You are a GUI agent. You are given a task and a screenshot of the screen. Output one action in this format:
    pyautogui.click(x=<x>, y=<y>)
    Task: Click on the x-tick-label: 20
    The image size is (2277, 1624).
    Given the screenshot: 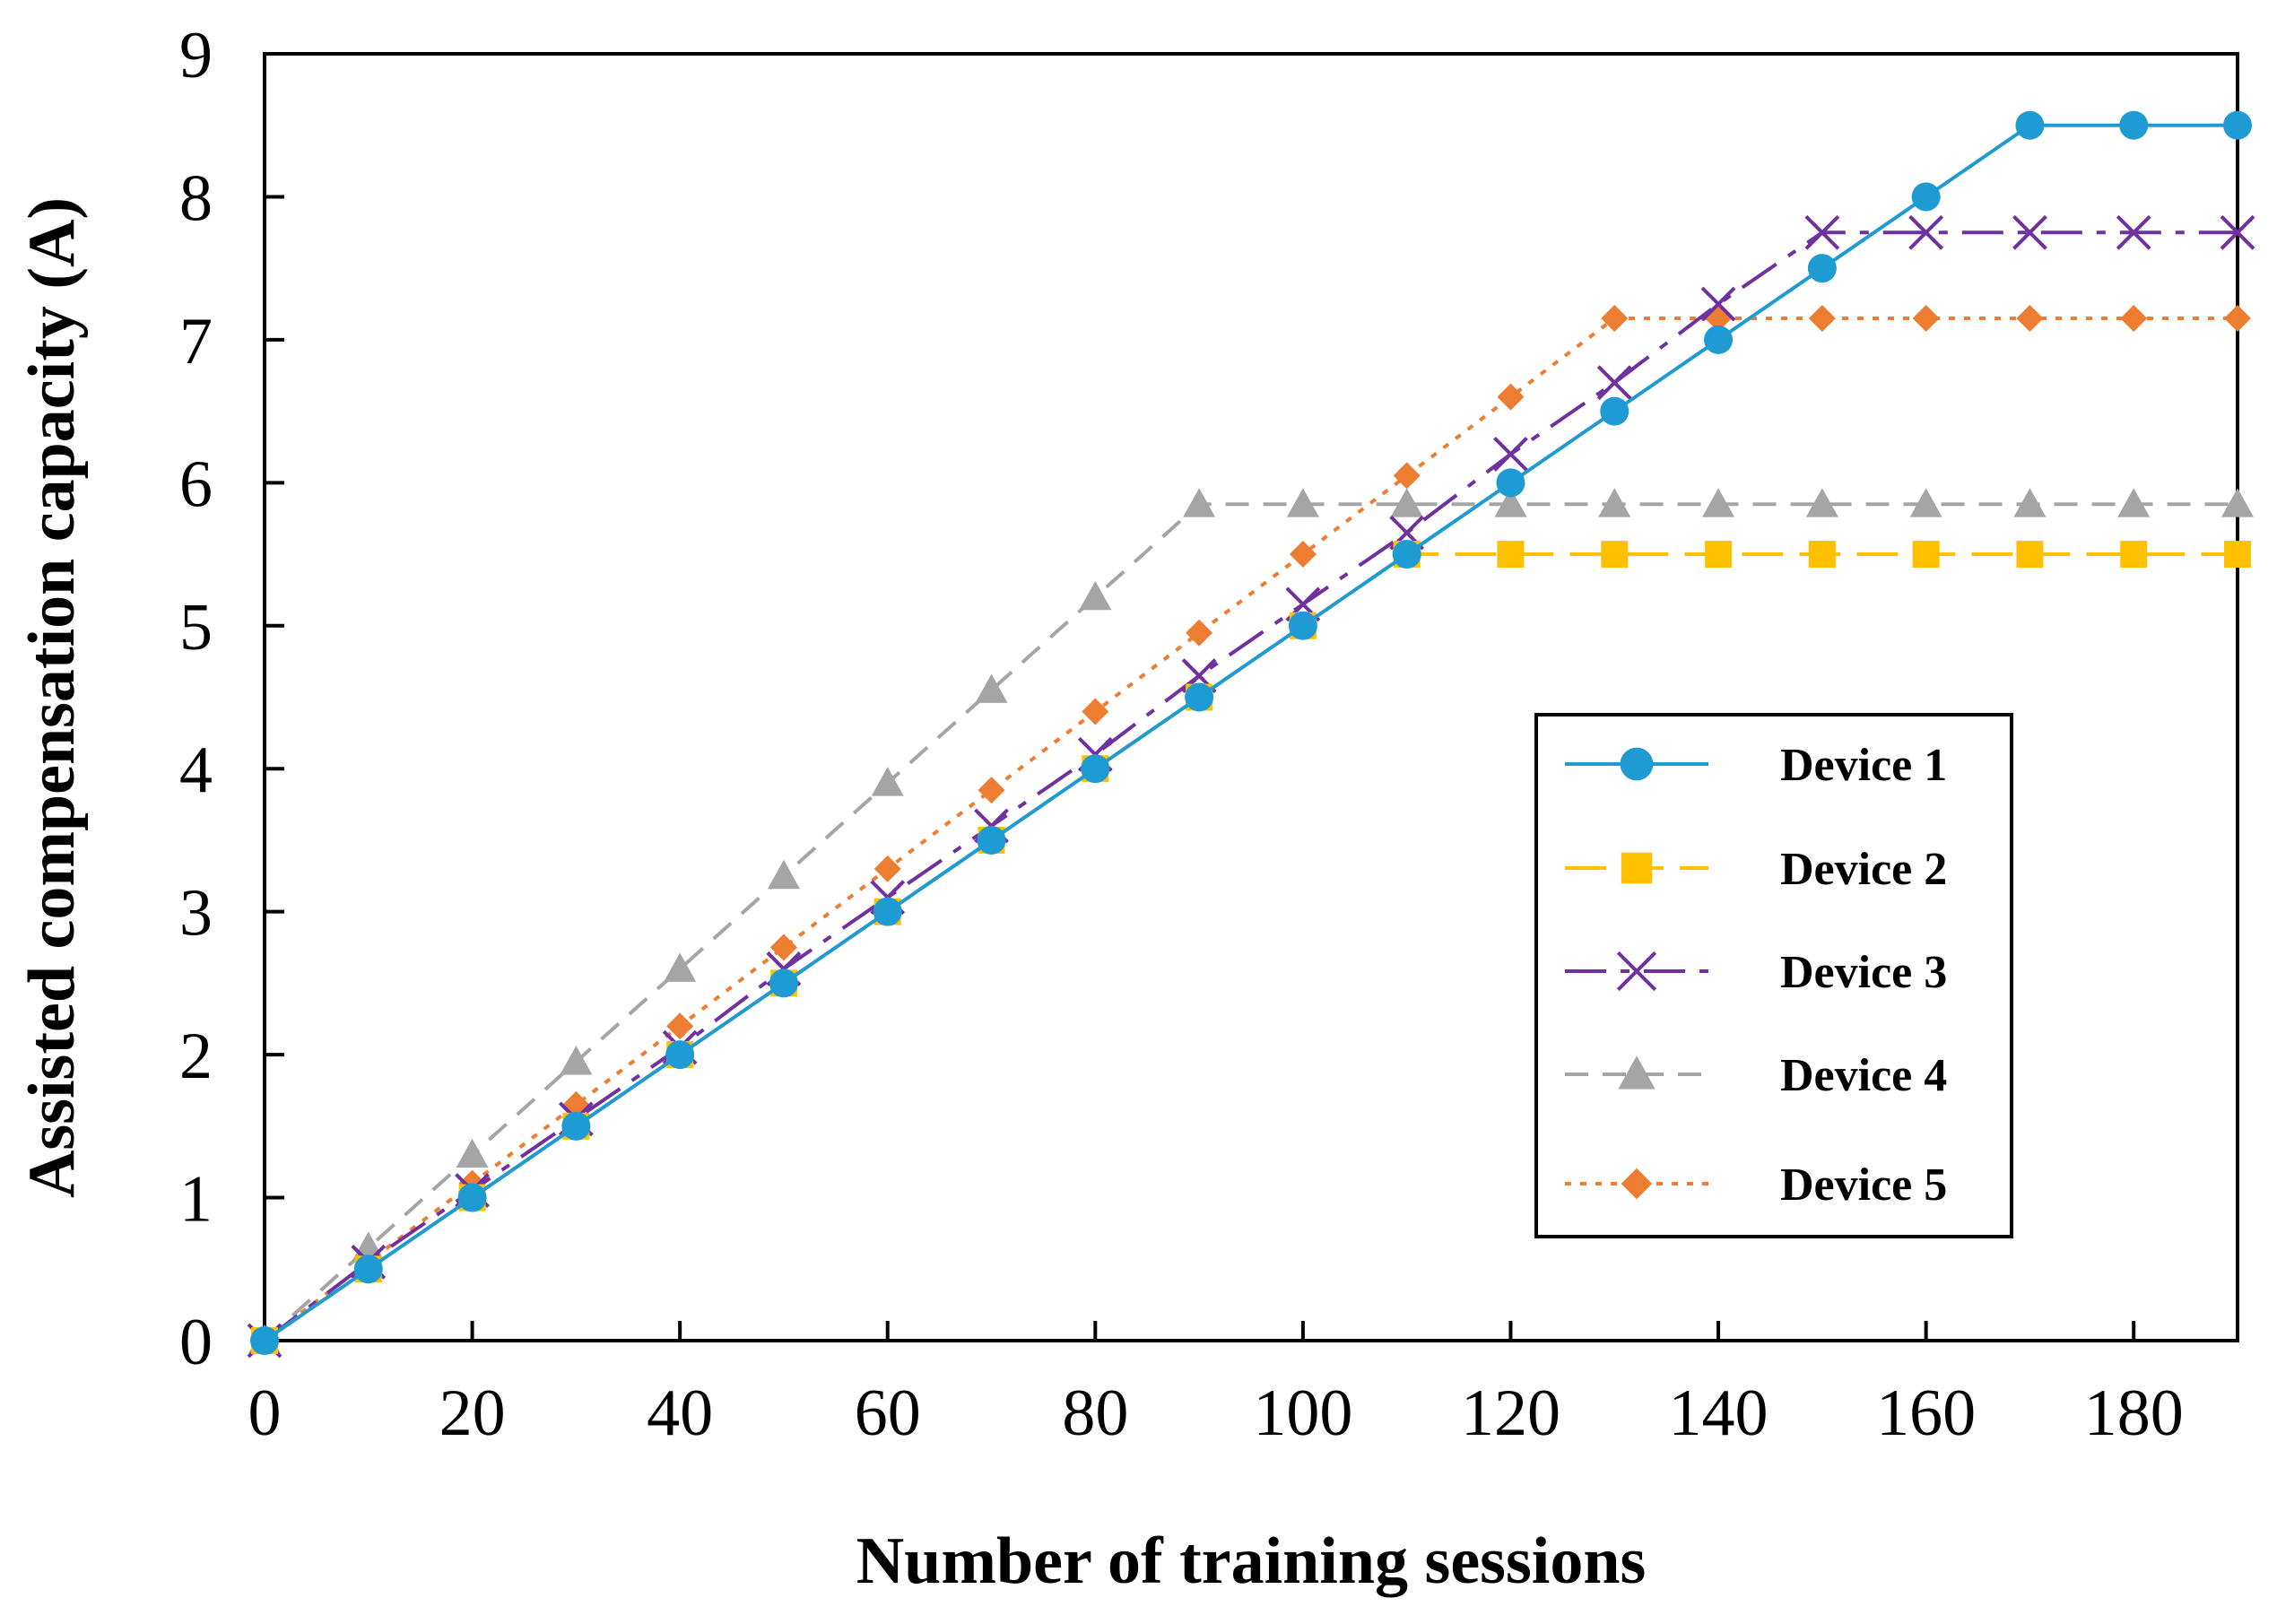 What is the action you would take?
    pyautogui.click(x=473, y=1413)
    